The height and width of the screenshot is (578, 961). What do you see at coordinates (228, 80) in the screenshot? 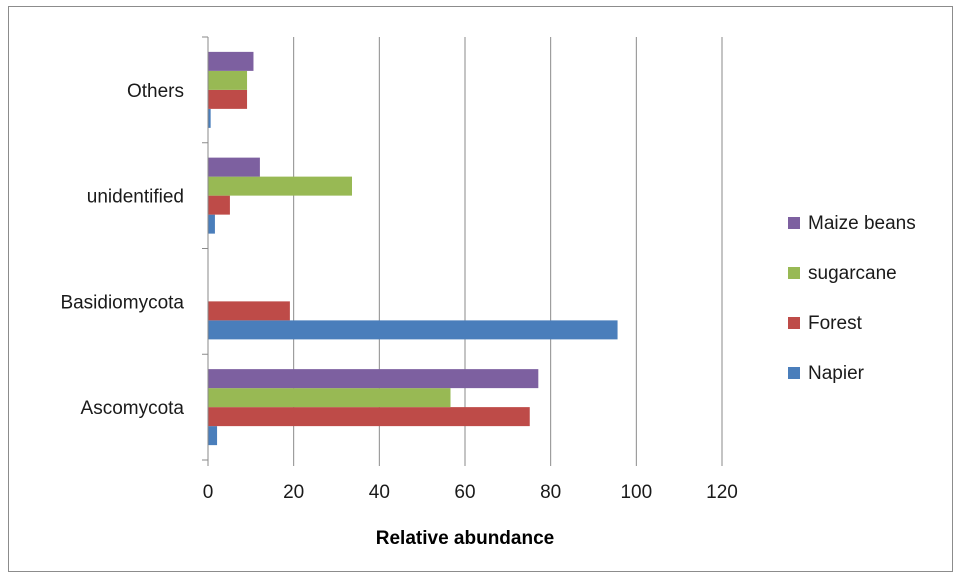
I see `bar-sugarcane-others` at bounding box center [228, 80].